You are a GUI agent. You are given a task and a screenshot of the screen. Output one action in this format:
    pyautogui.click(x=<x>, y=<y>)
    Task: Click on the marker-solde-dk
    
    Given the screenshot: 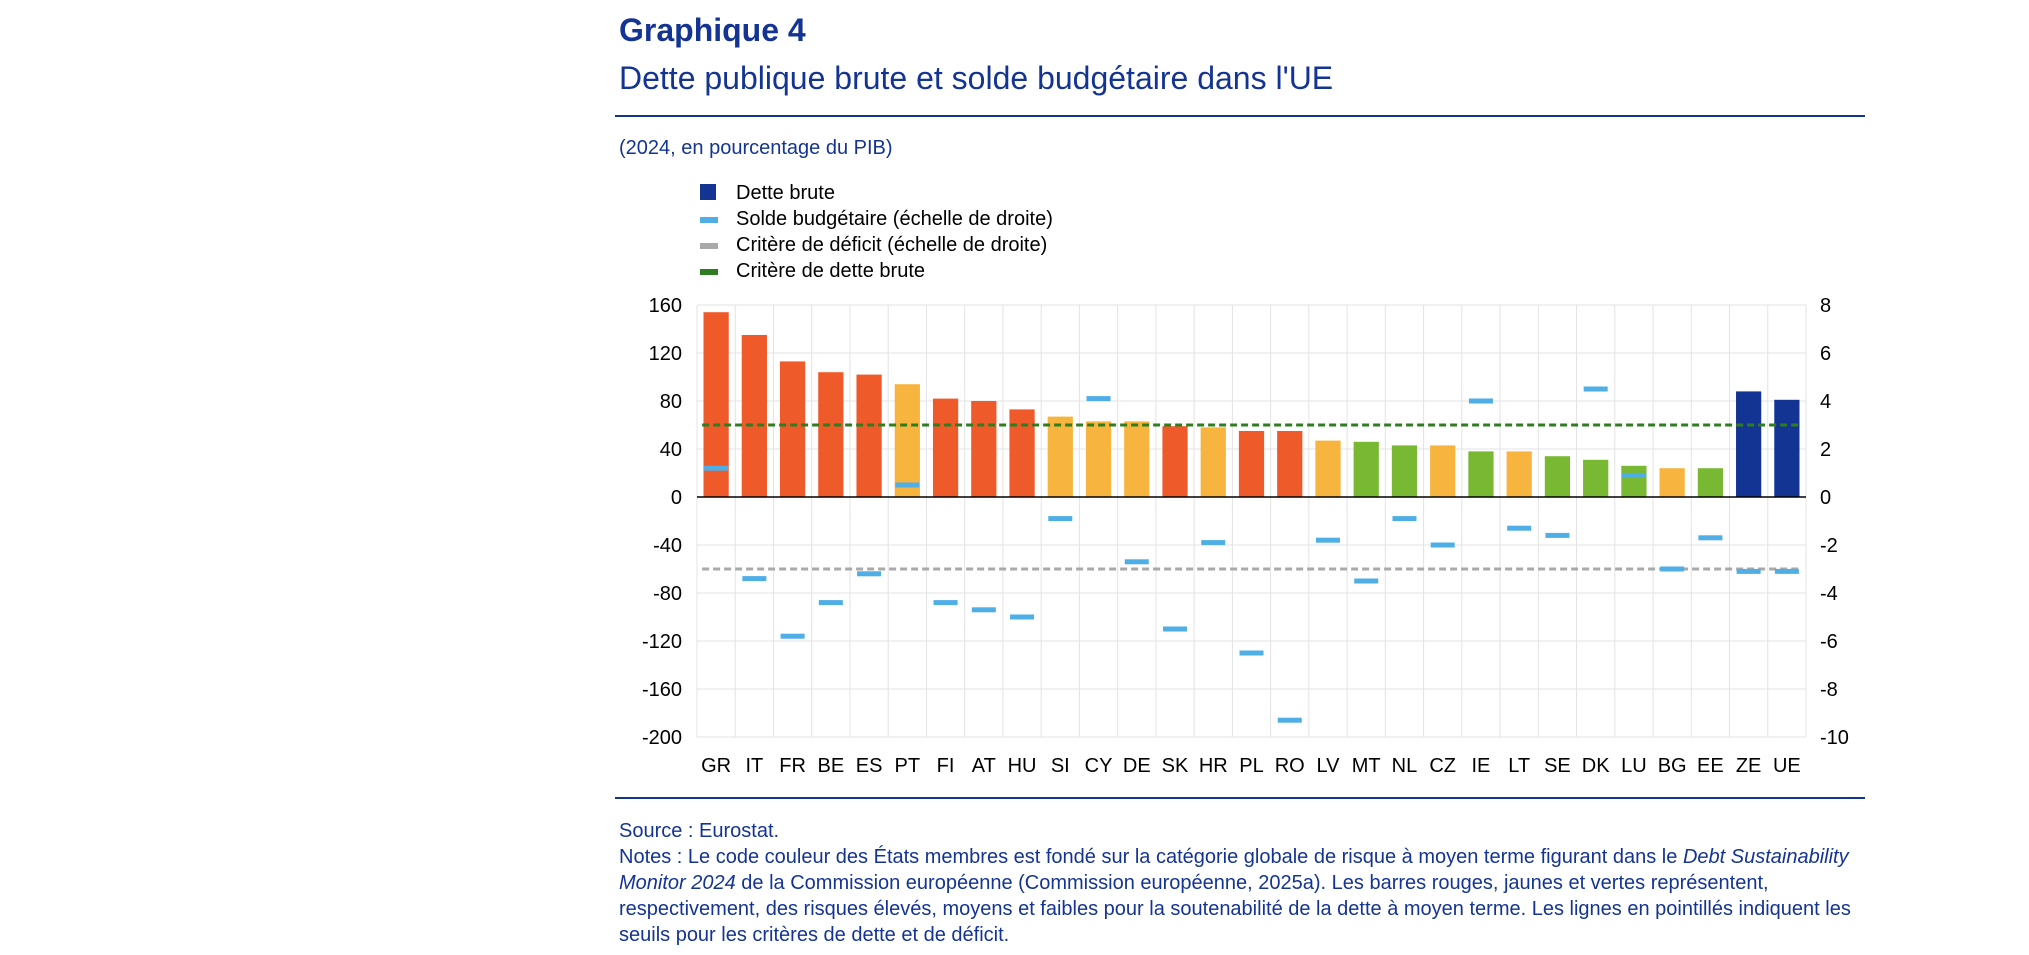 What is the action you would take?
    pyautogui.click(x=1595, y=389)
    